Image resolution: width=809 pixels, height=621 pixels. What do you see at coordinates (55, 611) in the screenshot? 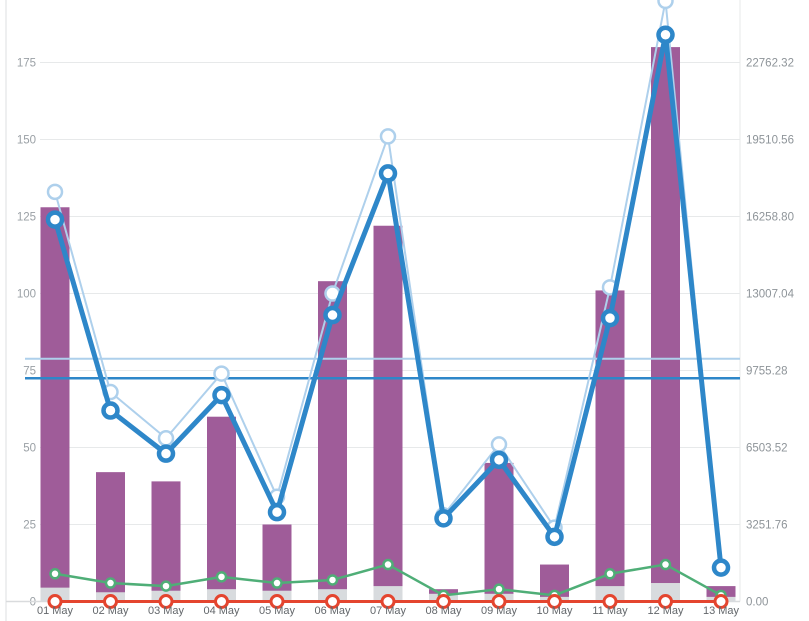
I see `x-axis-tick-label: 01 May` at bounding box center [55, 611].